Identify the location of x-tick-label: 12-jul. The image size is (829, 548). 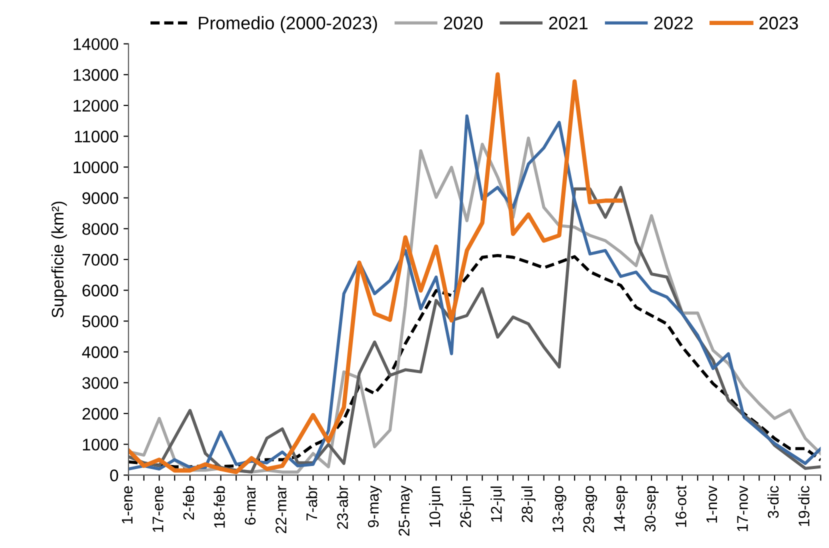
(497, 504).